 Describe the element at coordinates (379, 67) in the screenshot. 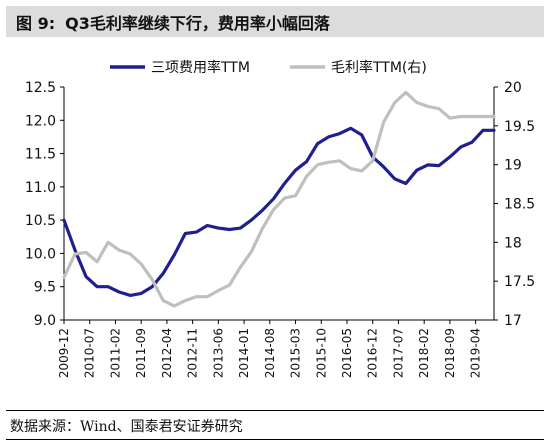

I see `legend-label: 毛利率TTM(右)` at that location.